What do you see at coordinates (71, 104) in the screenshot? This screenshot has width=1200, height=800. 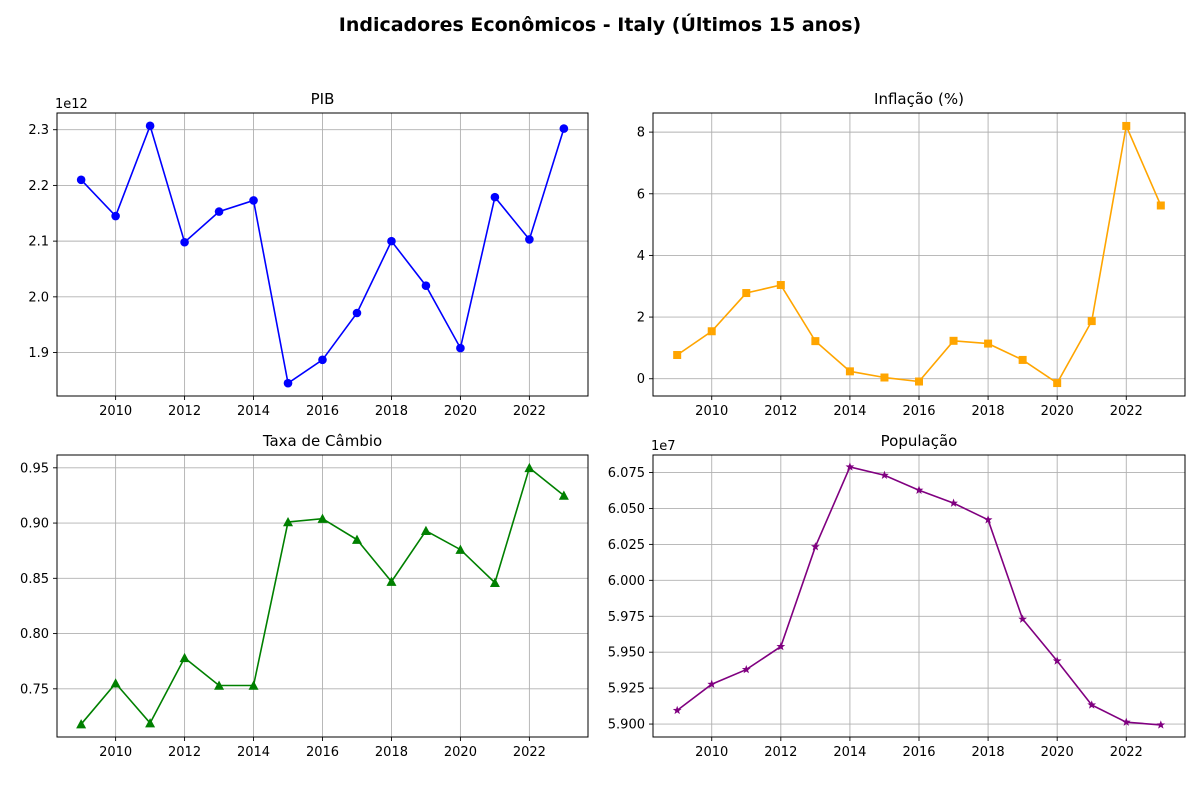 I see `axis-offset-text: 1e12` at bounding box center [71, 104].